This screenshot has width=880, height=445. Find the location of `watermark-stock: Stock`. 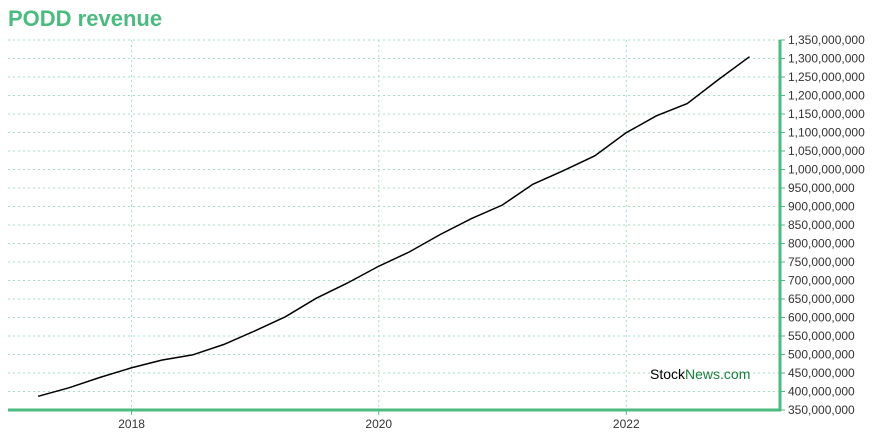

watermark-stock: Stock is located at coordinates (668, 374).